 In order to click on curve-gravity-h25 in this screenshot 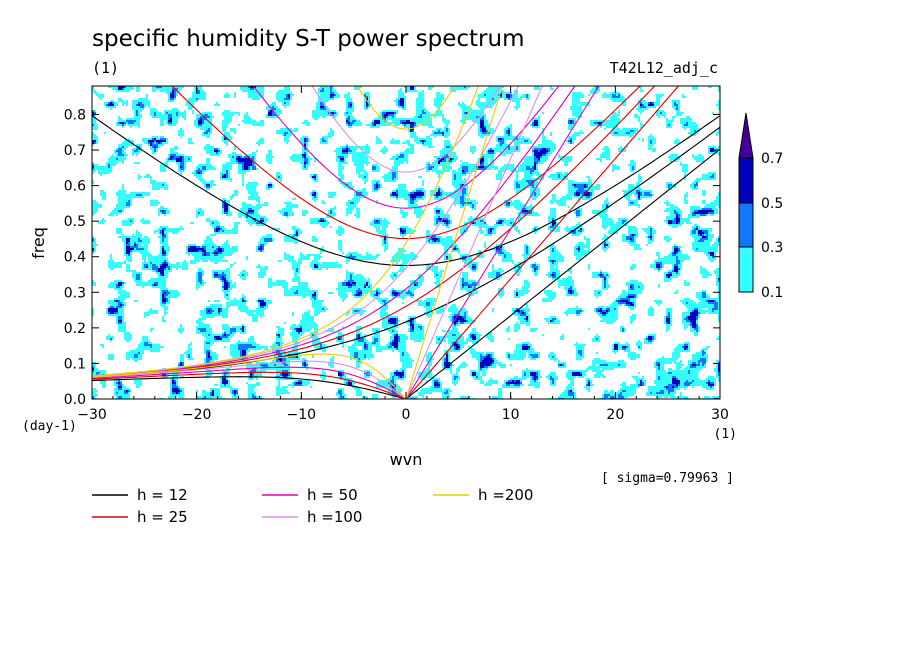, I will do `click(406, 163)`.